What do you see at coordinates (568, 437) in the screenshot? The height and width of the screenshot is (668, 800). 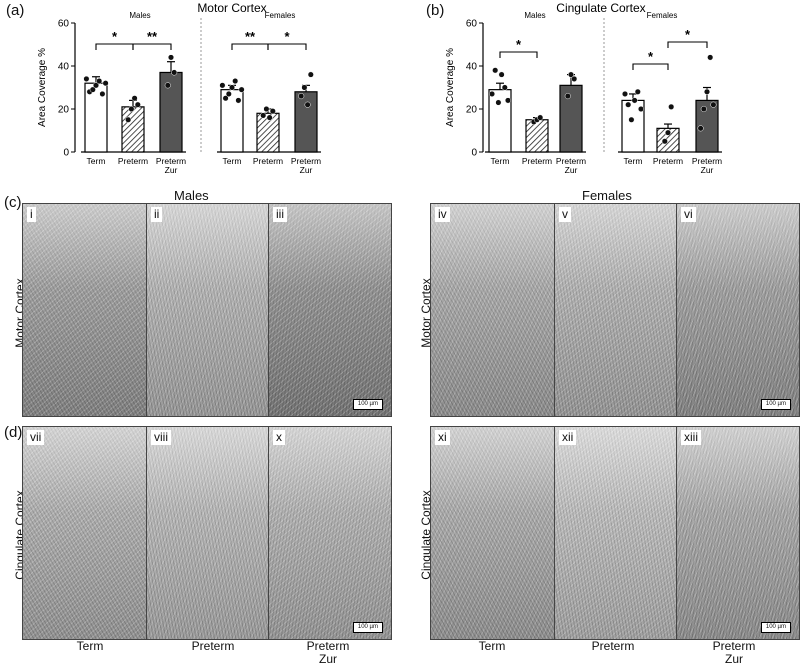 I see `micrograph-label: xii` at bounding box center [568, 437].